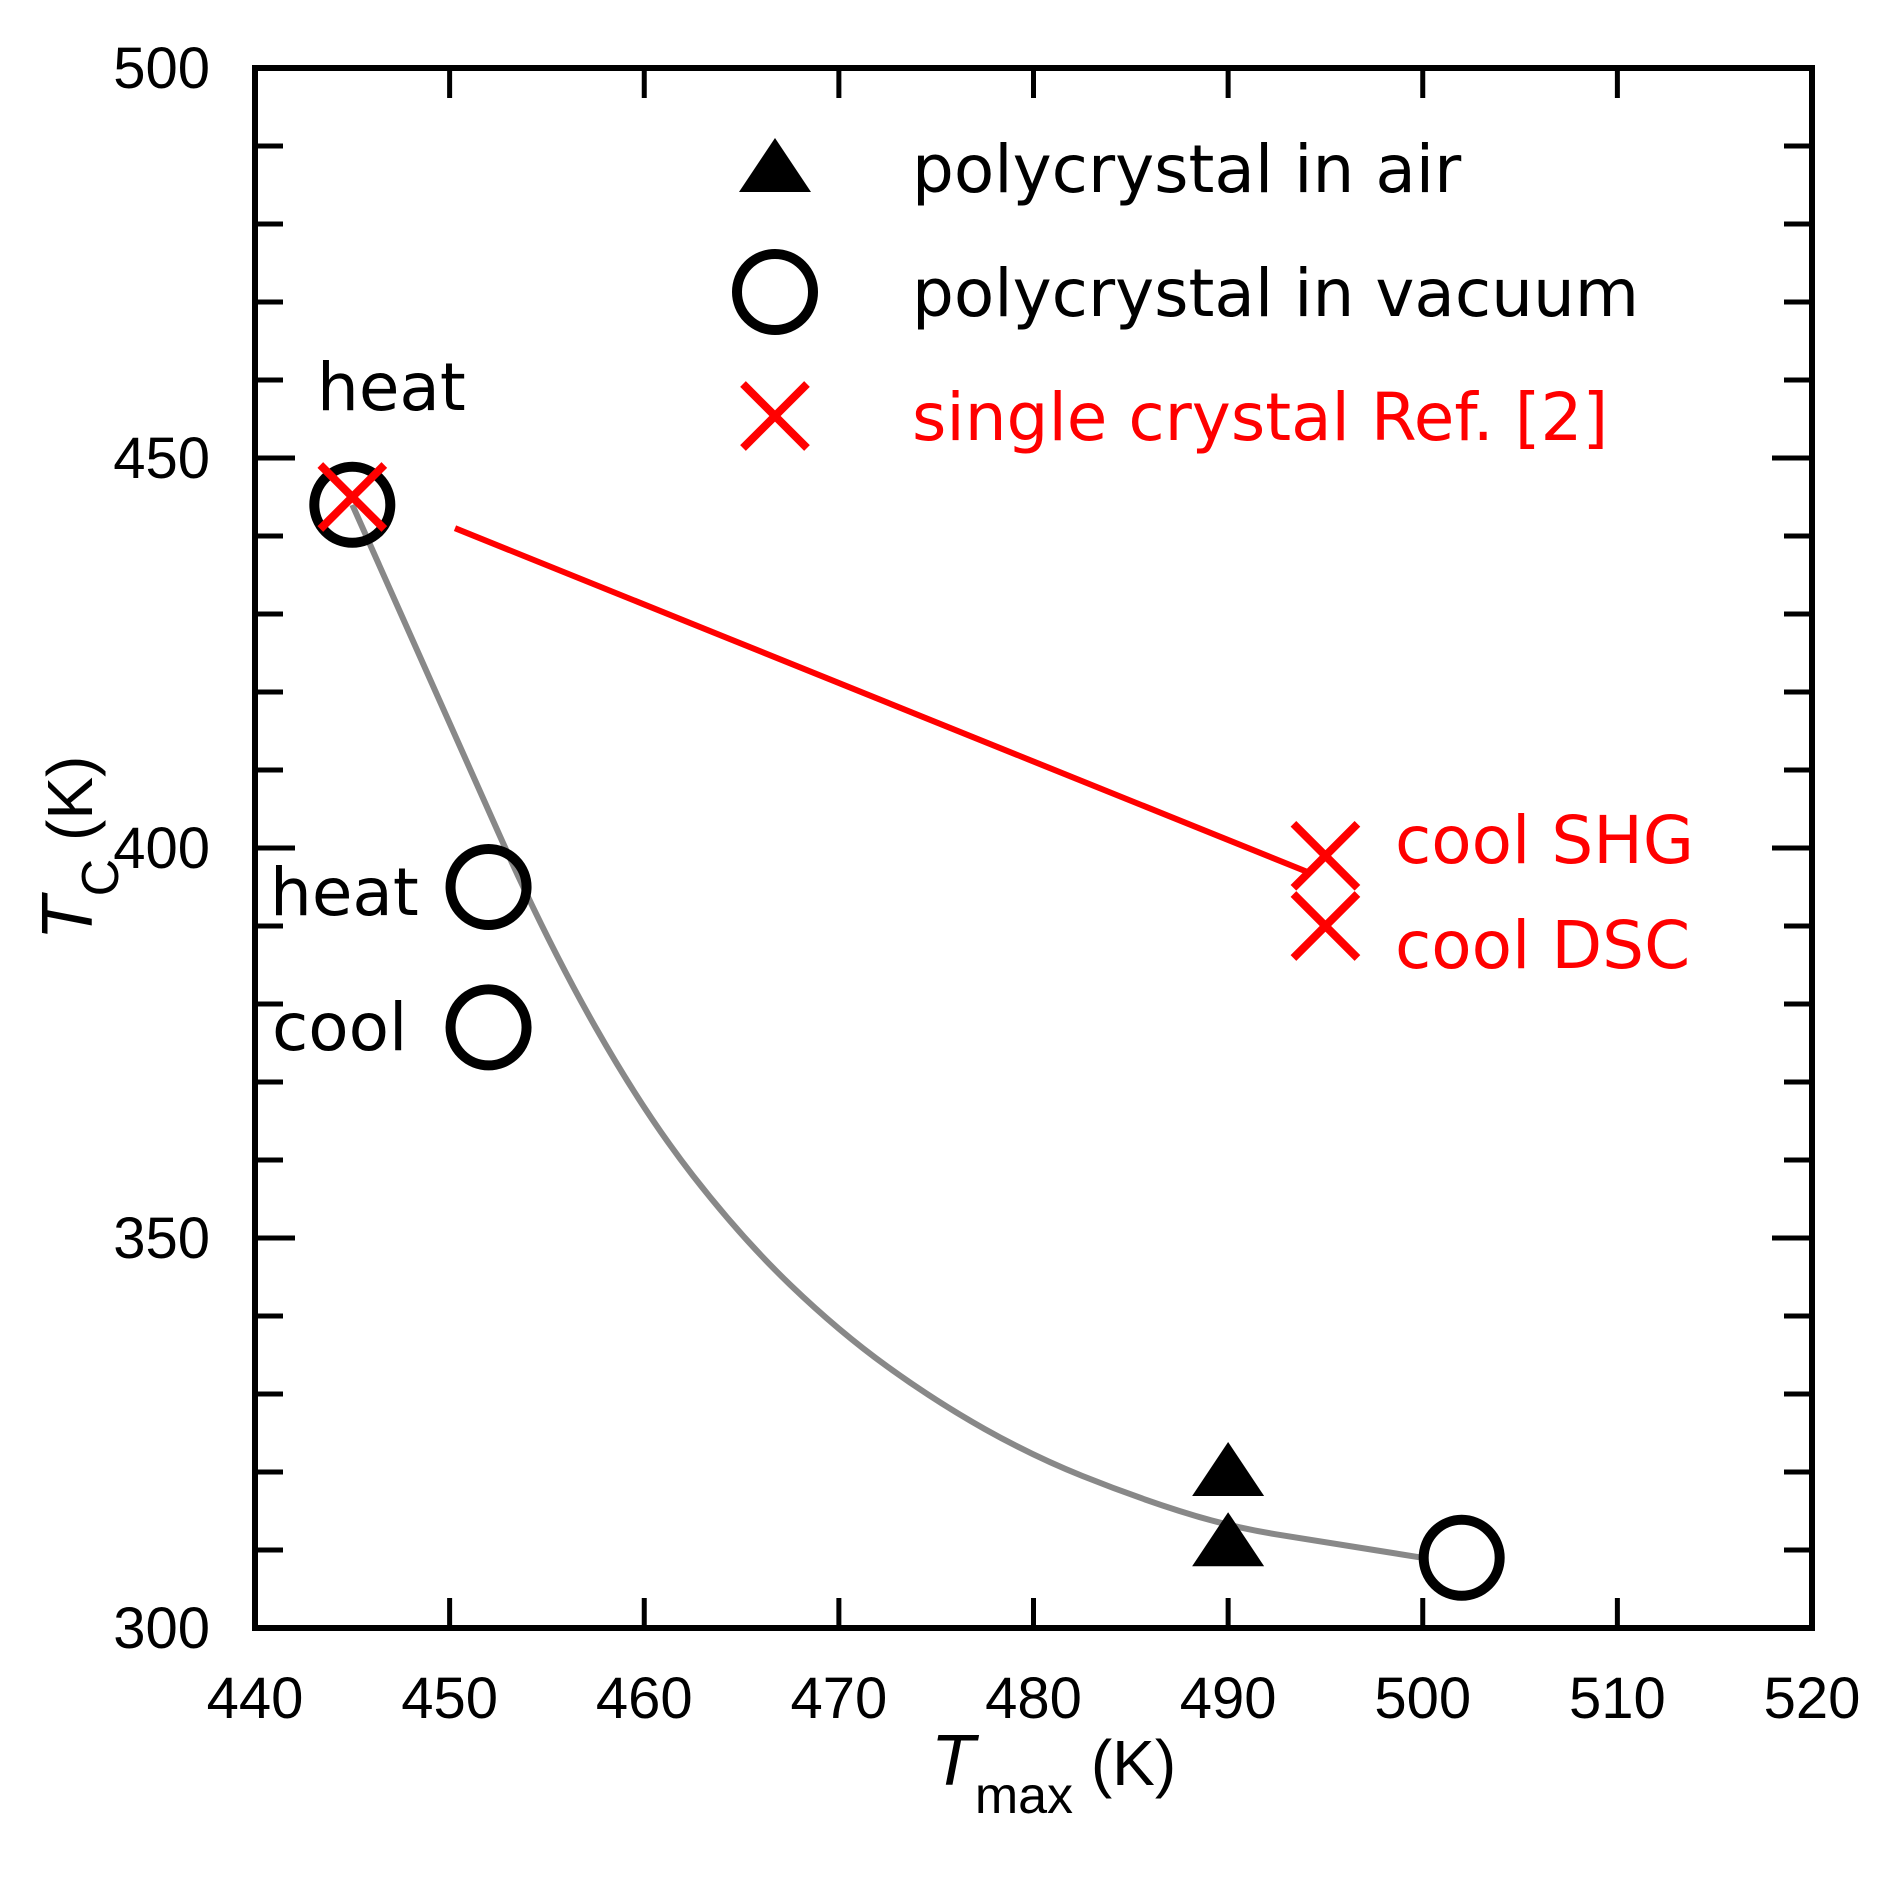 This screenshot has height=1886, width=1888. I want to click on x-tick-label: 450, so click(449, 1698).